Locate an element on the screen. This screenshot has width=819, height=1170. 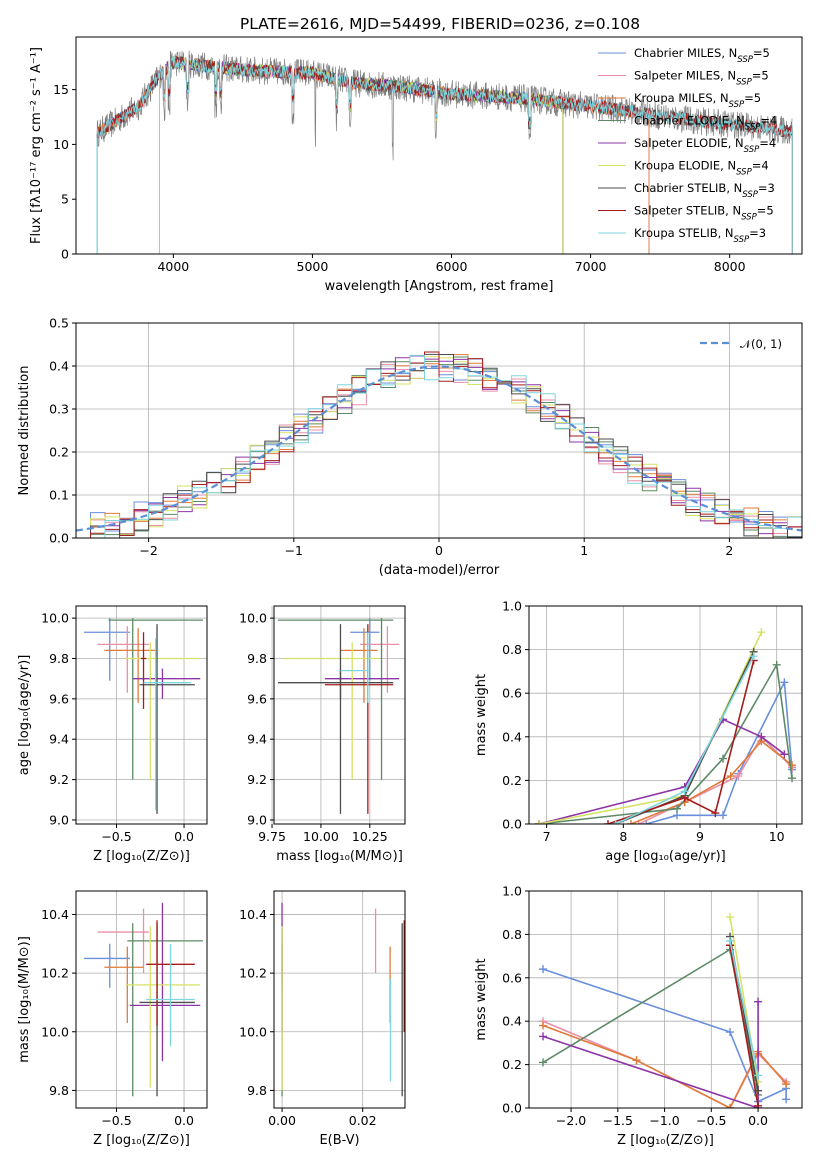
y-tick-label: 0.6 is located at coordinates (512, 693).